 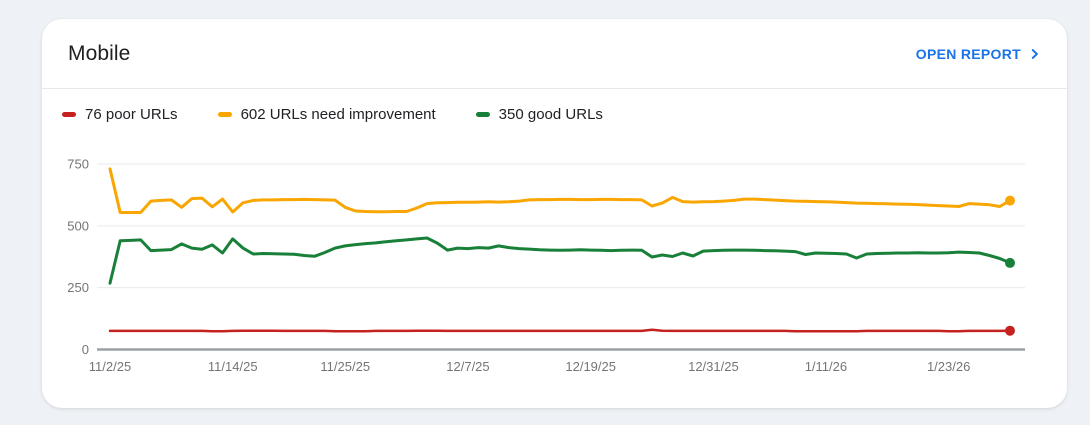 I want to click on legend-item-poor: 76 poor URLs, so click(x=120, y=114).